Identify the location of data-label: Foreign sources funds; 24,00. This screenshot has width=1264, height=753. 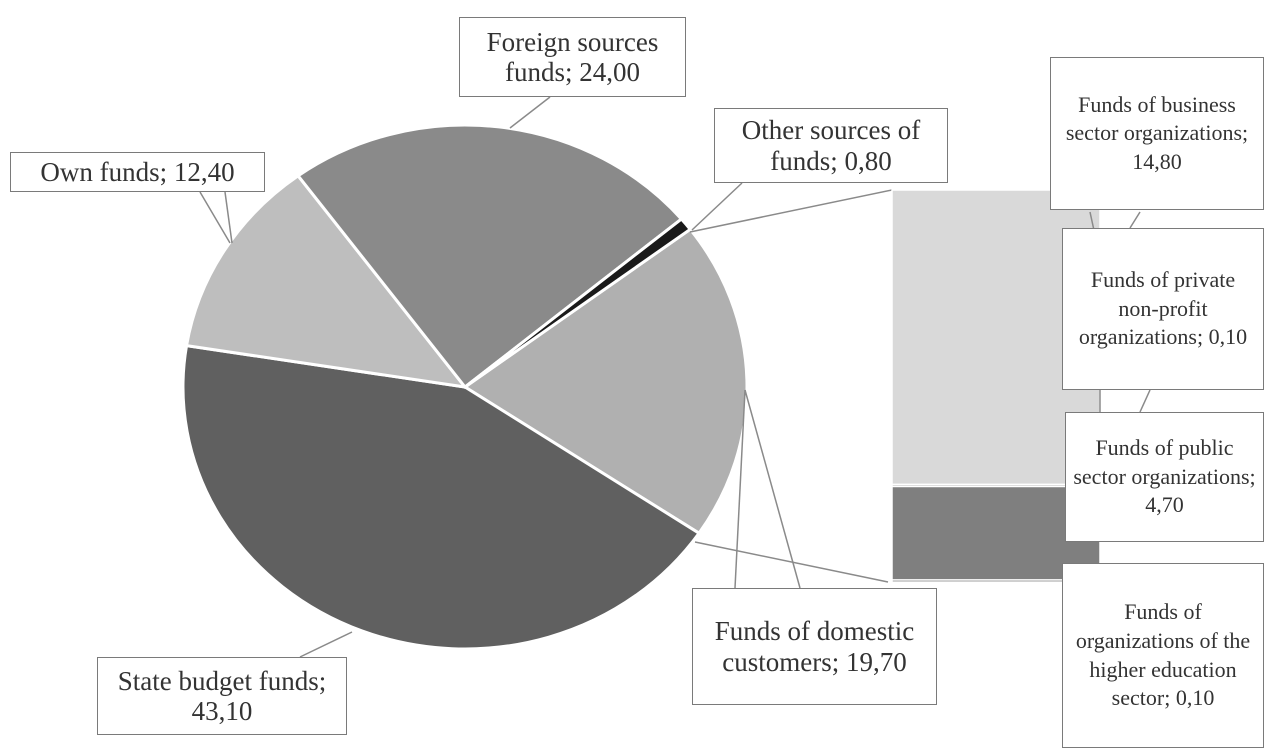
(572, 57).